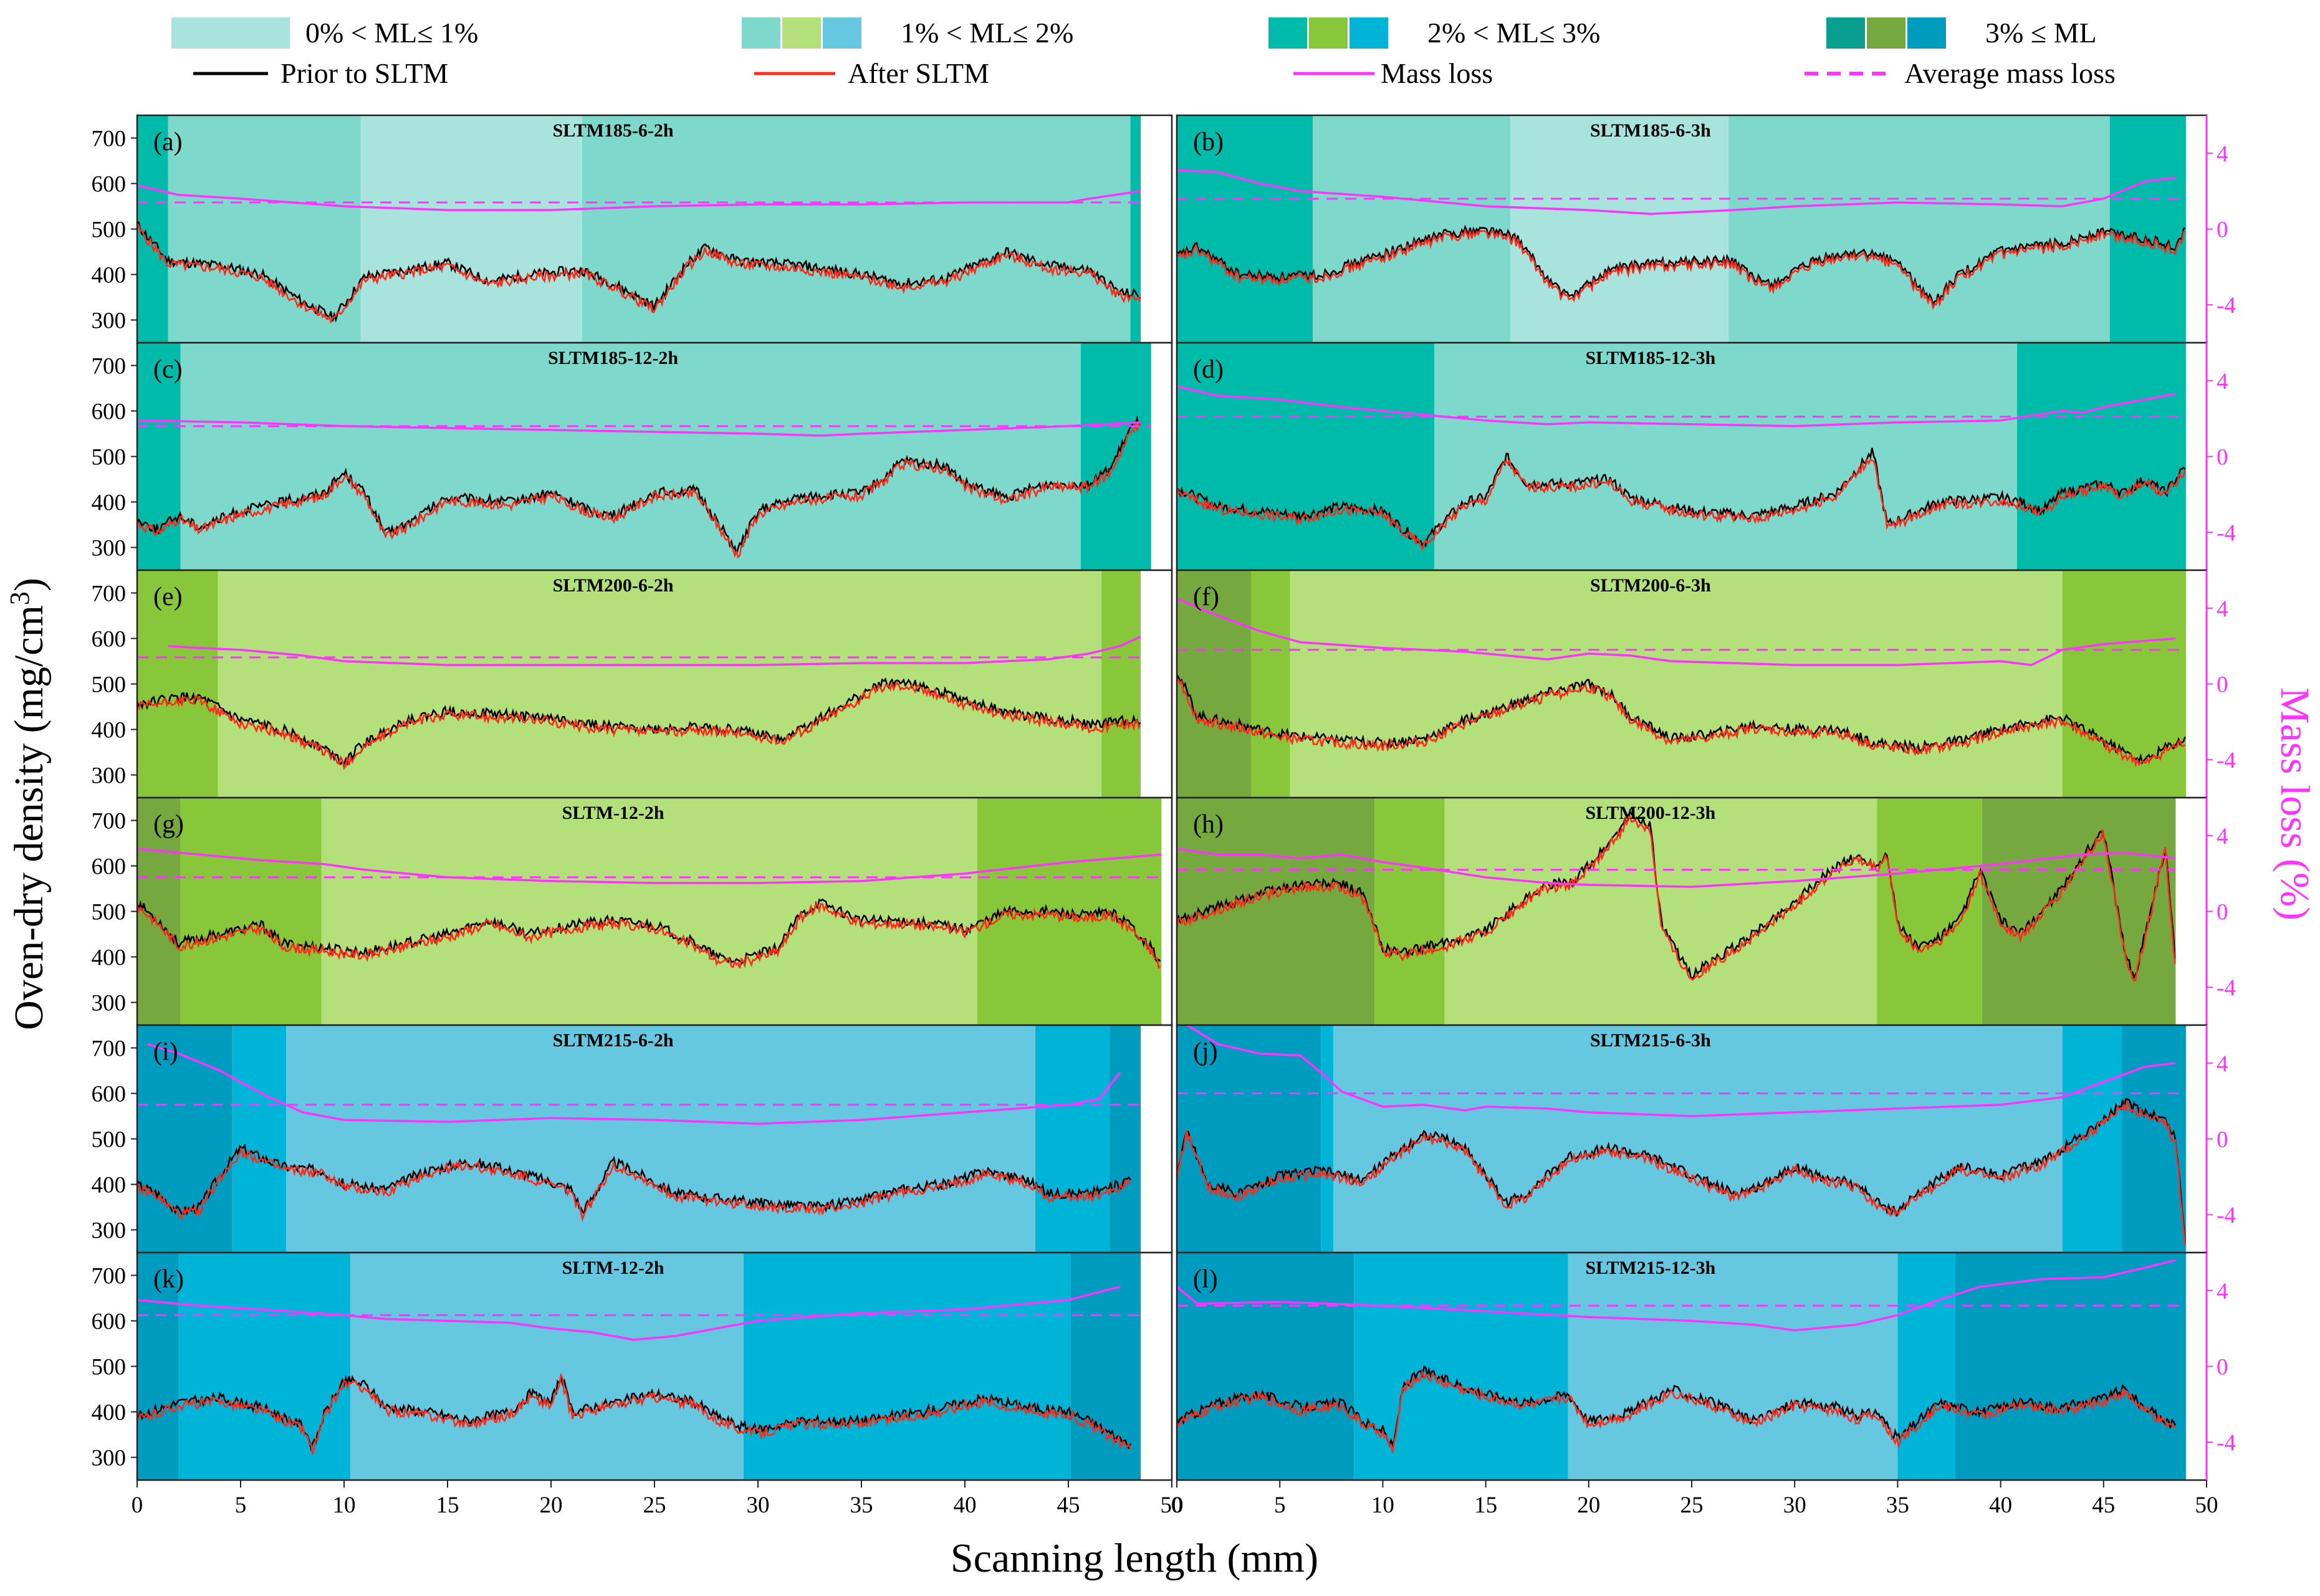  Describe the element at coordinates (1208, 369) in the screenshot. I see `panel-letter: (d)` at that location.